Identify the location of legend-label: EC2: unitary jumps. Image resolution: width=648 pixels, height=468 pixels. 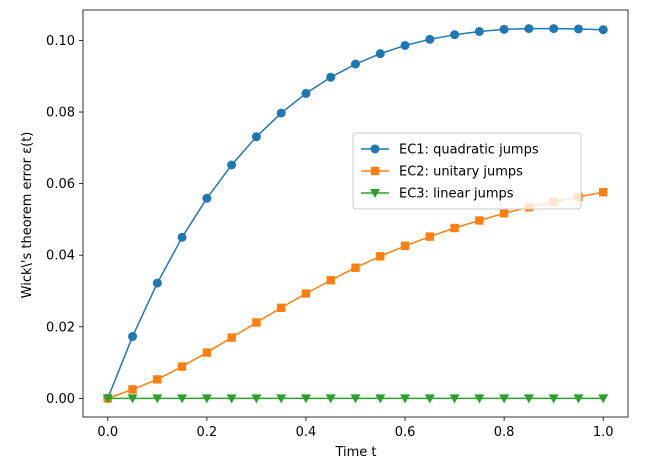
(461, 172).